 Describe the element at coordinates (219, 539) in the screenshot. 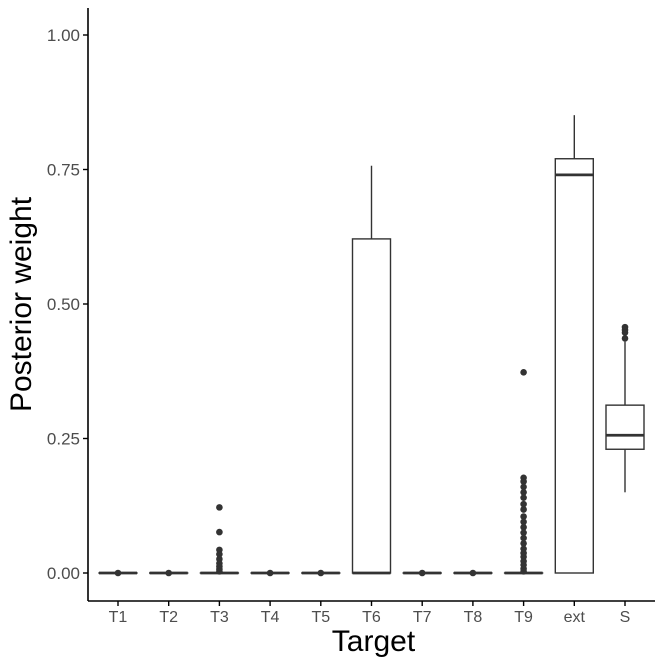

I see `box-T3` at that location.